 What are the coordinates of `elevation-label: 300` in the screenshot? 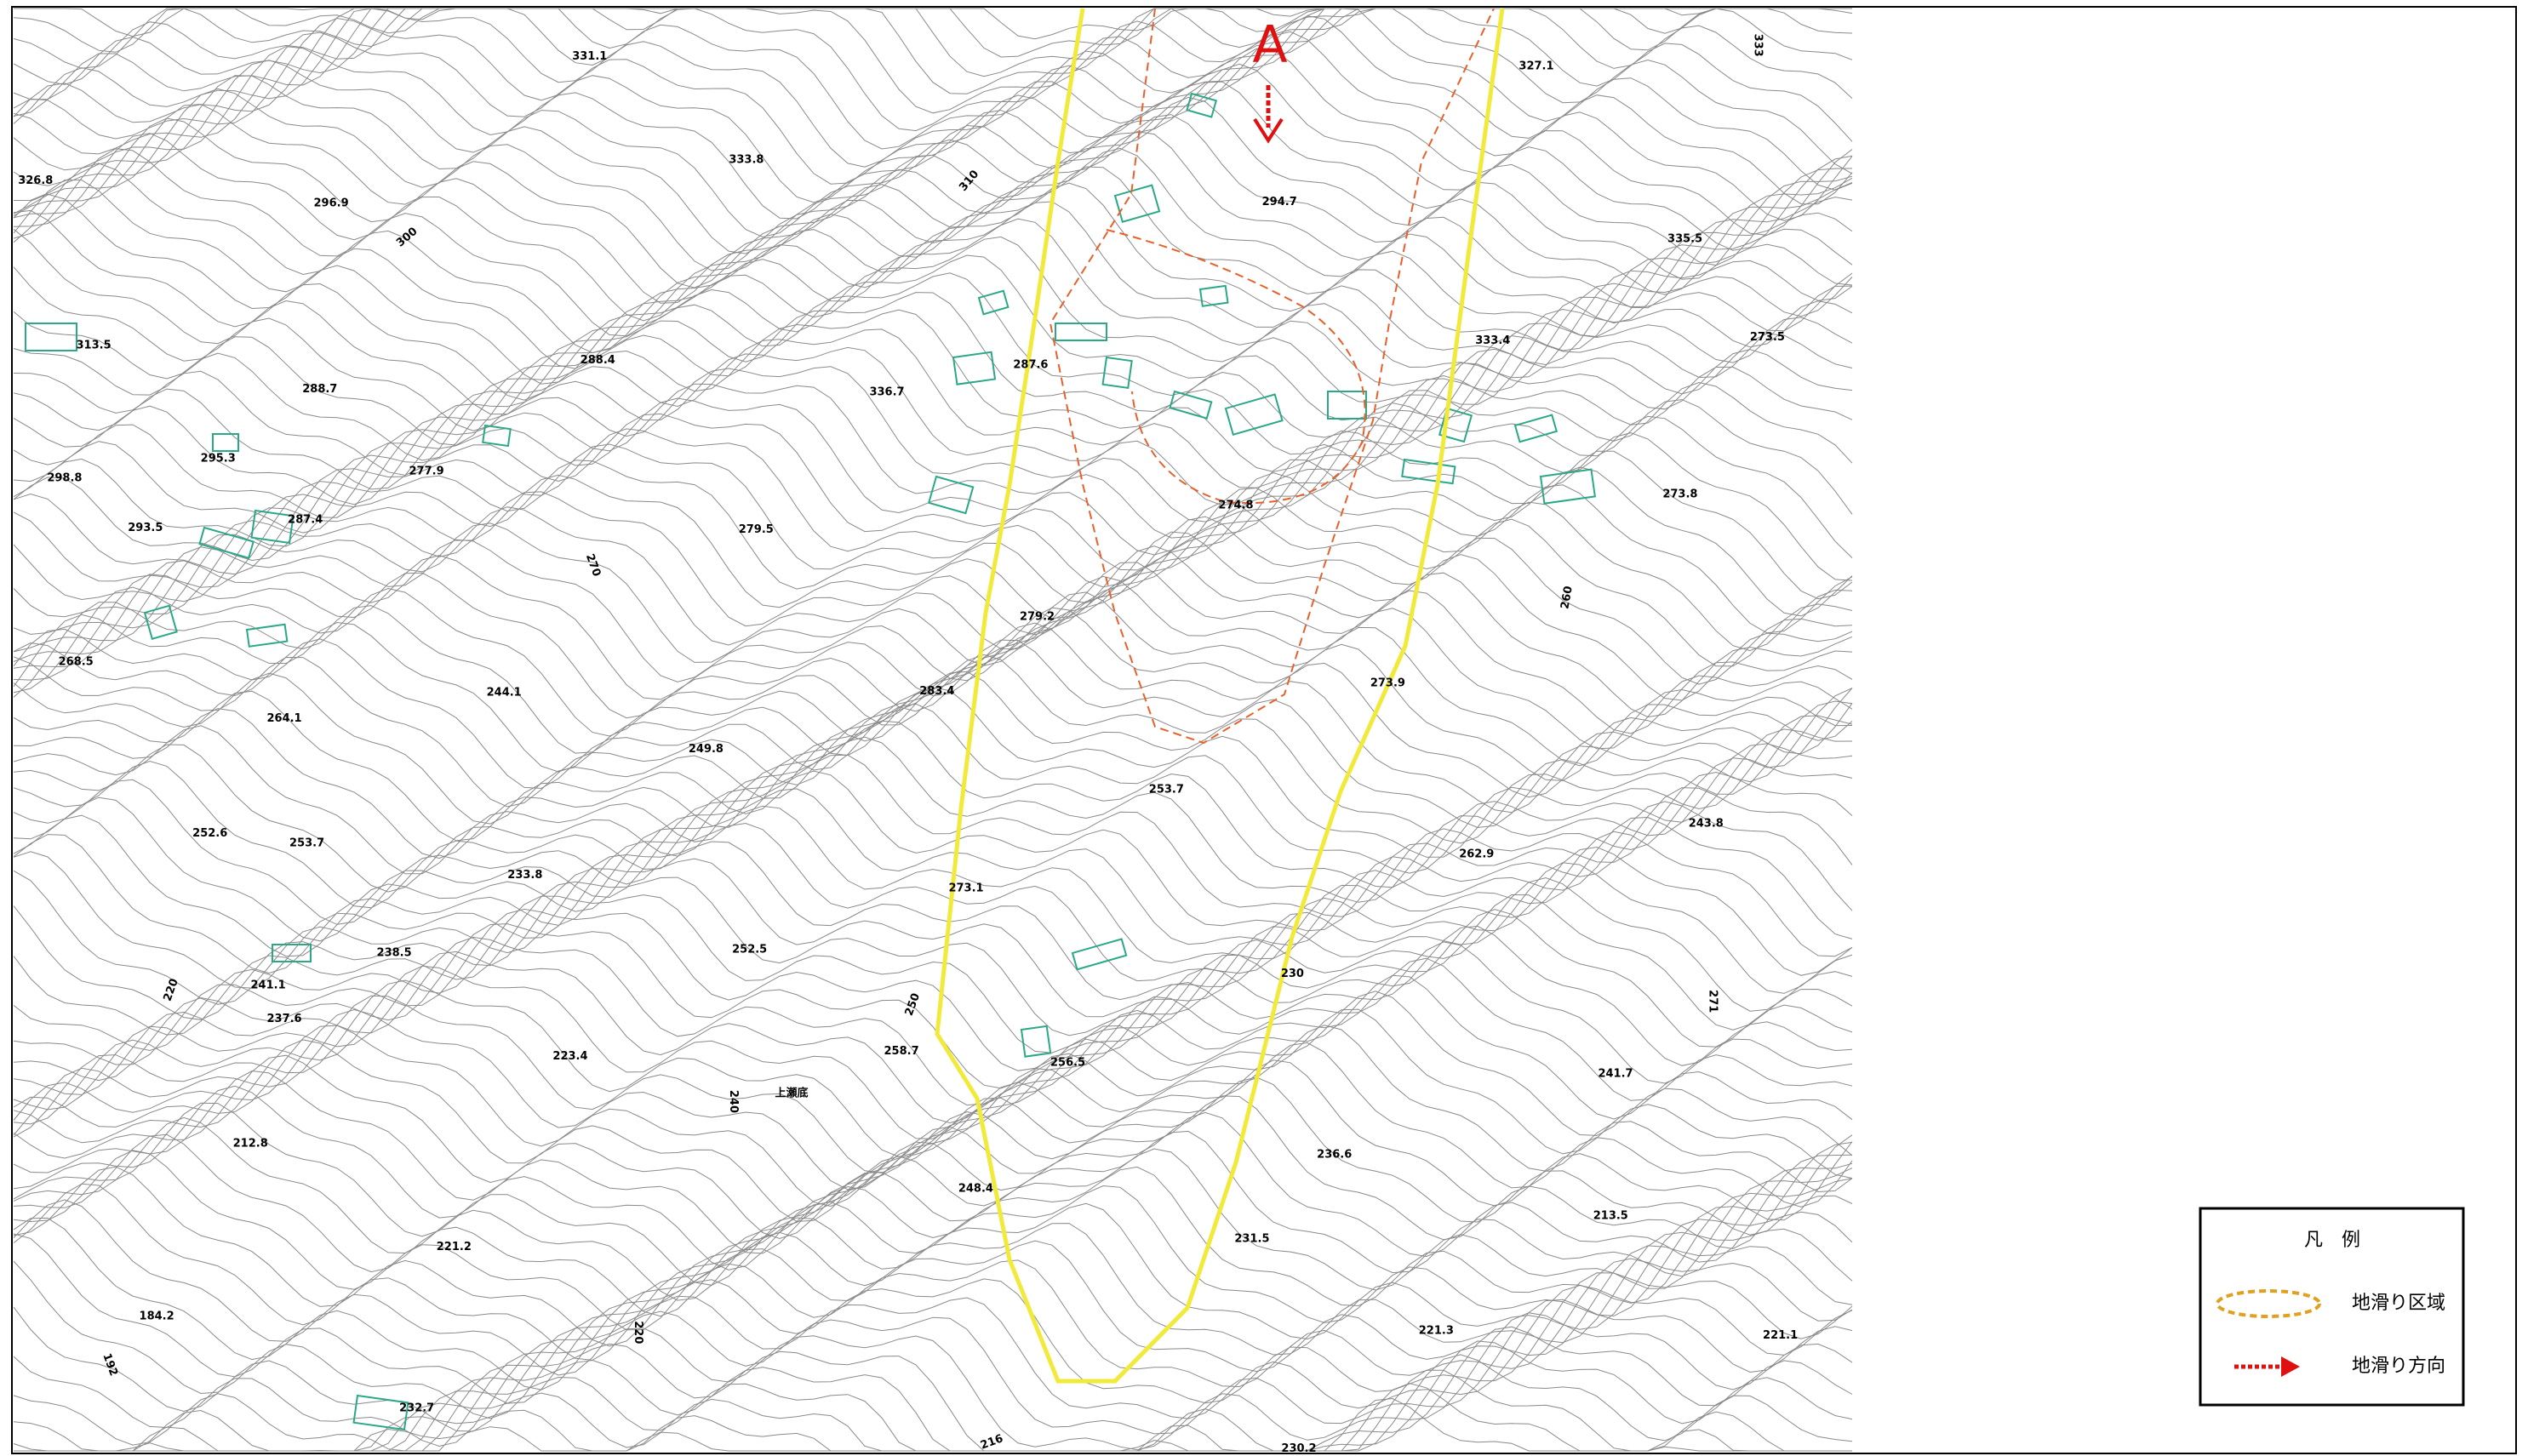 It's located at (407, 238).